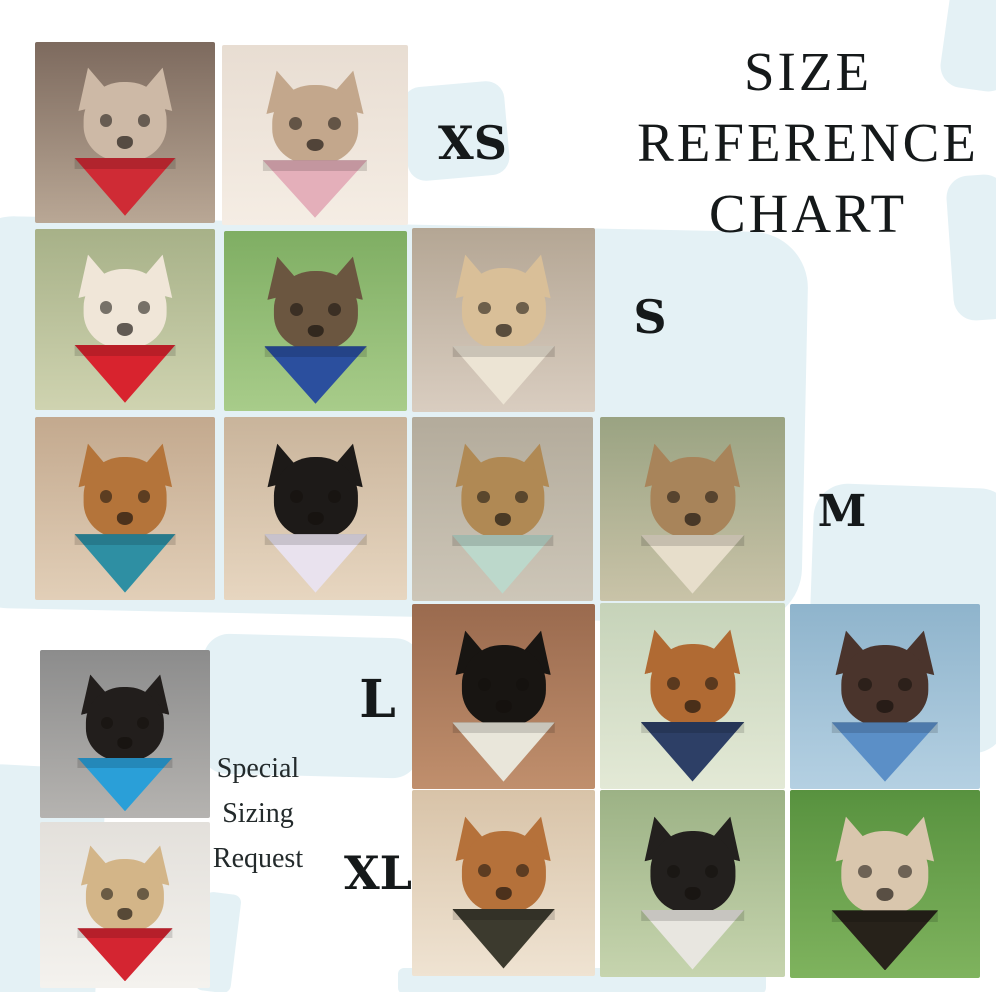 This screenshot has width=996, height=992. I want to click on photo-l-brown-dog-shark-bandana, so click(885, 696).